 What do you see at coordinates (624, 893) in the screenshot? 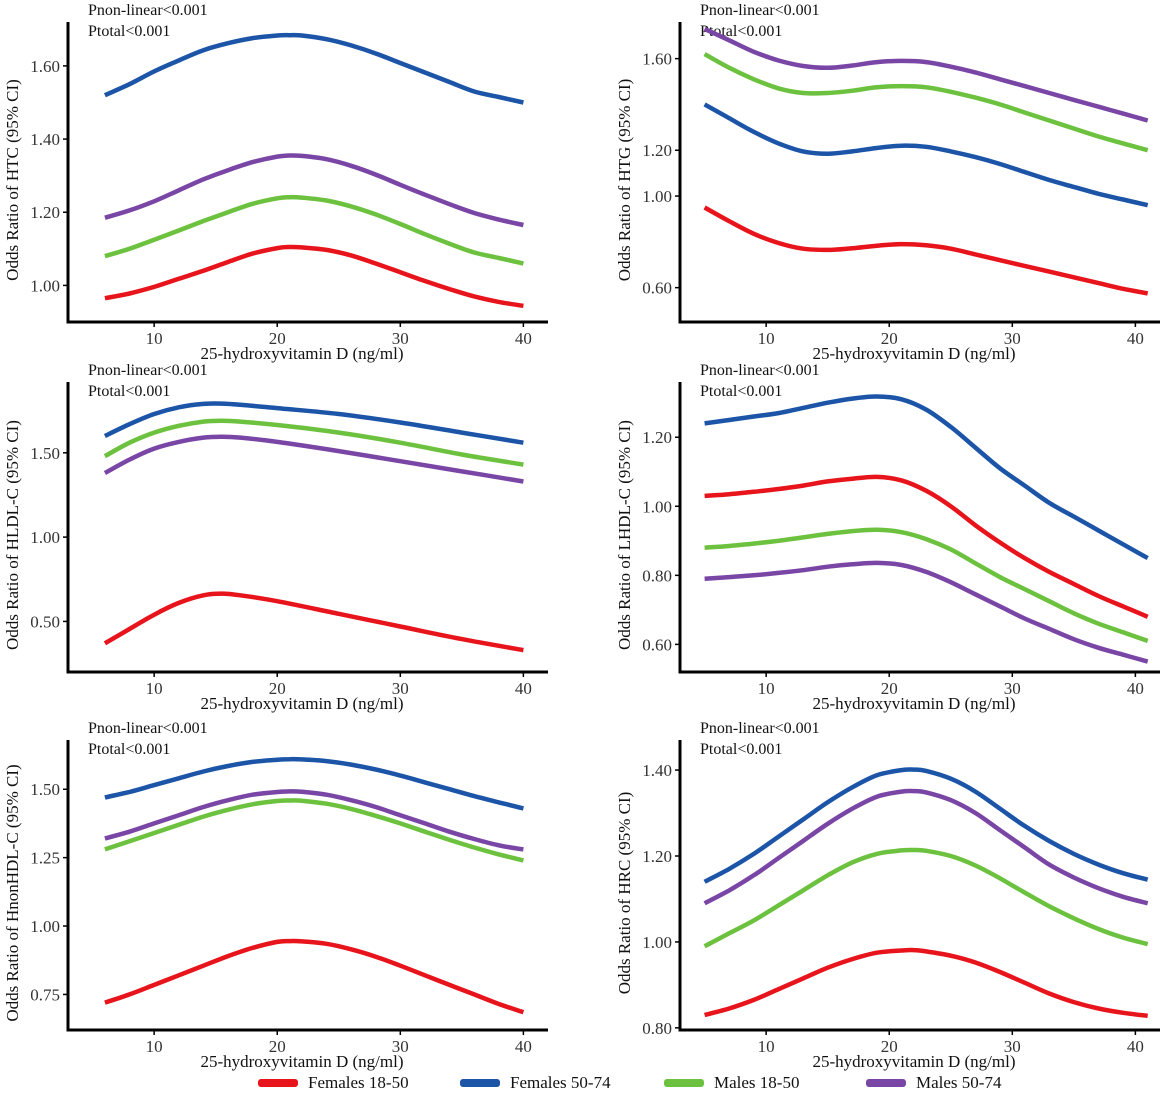
I see `y-axis-title: Odds Ratio of HRC (95% CI)` at bounding box center [624, 893].